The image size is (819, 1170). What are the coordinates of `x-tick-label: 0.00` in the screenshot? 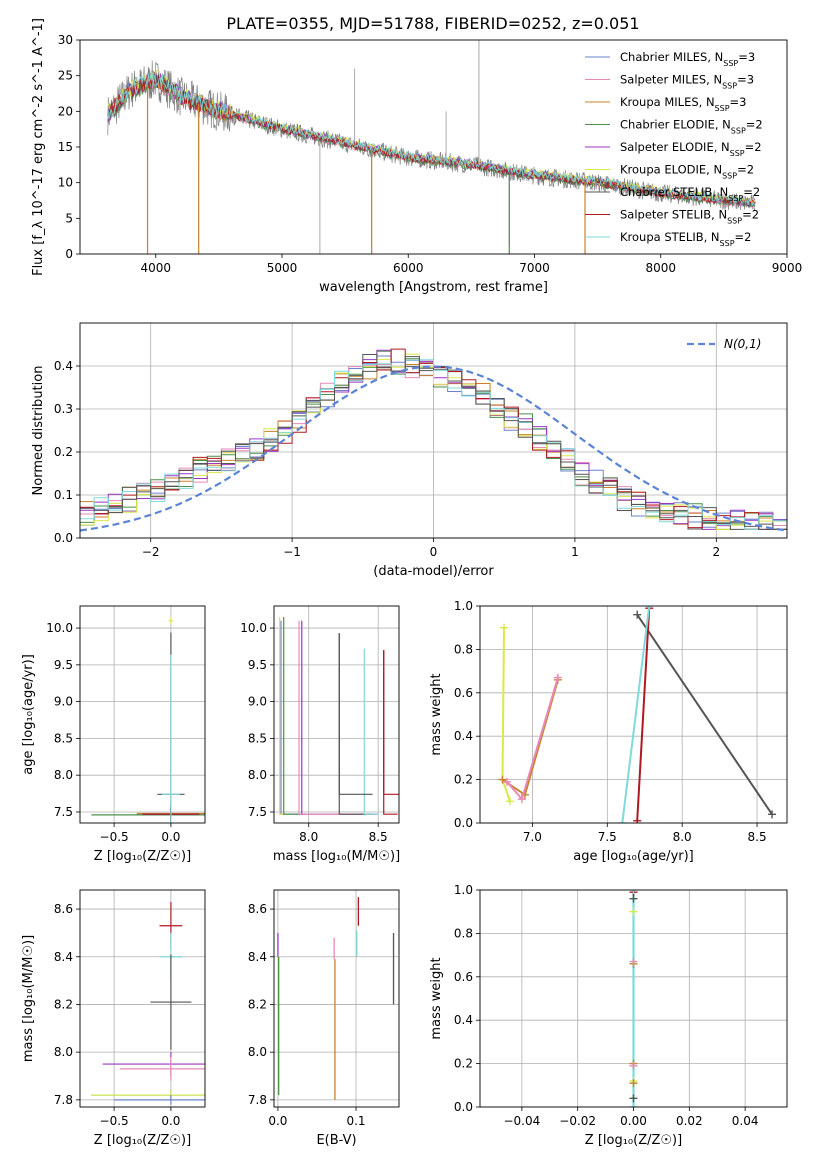 It's located at (633, 1121).